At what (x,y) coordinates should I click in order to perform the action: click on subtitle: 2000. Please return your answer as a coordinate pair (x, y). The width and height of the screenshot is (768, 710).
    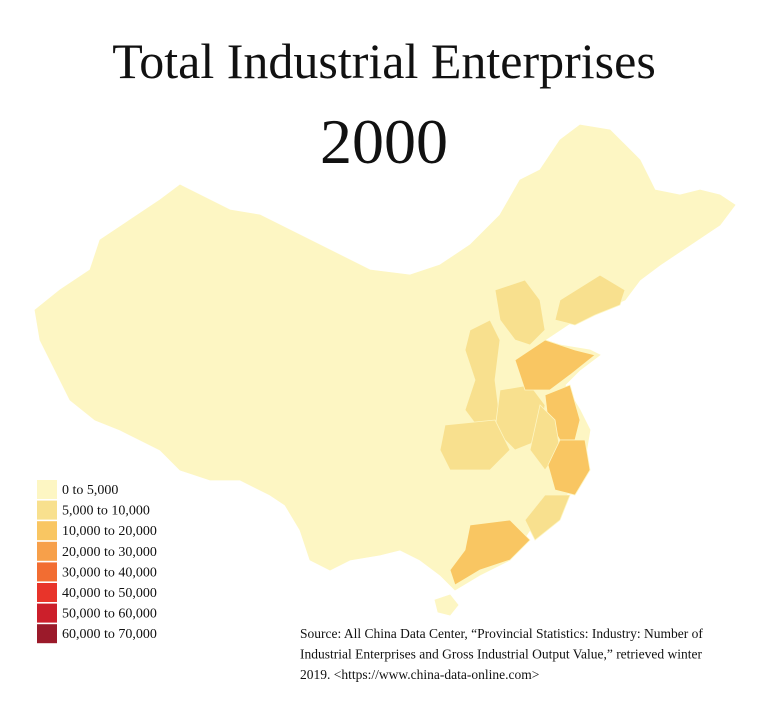
    Looking at the image, I should click on (384, 141).